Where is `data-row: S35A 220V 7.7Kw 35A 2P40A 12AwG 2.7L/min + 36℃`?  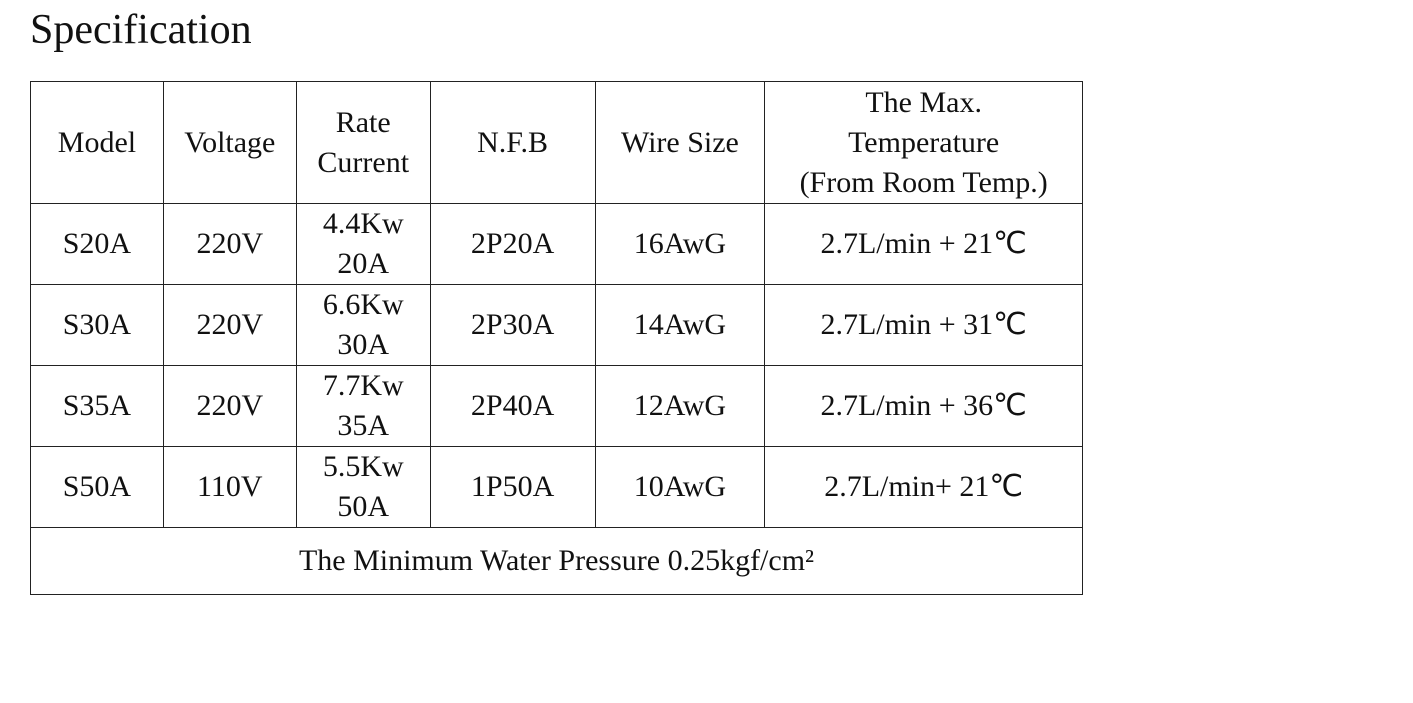 data-row: S35A 220V 7.7Kw 35A 2P40A 12AwG 2.7L/min + 36℃ is located at coordinates (556, 406).